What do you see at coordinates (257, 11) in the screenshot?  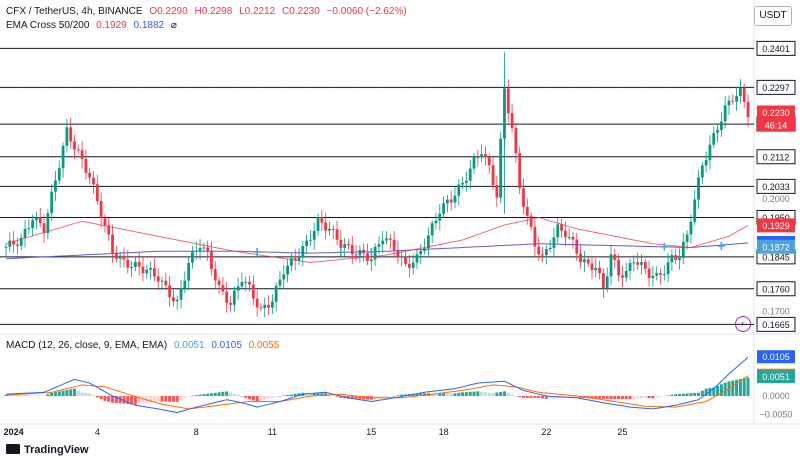 I see `low-value: L0.2212` at bounding box center [257, 11].